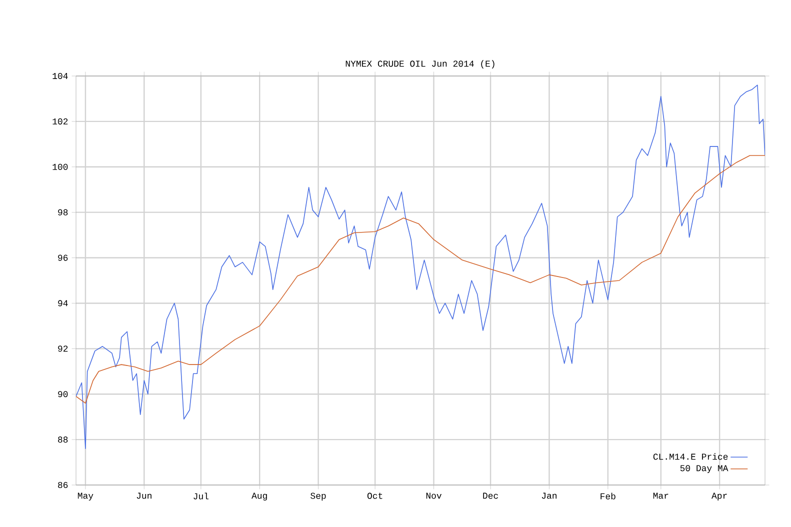 This screenshot has height=527, width=791. Describe the element at coordinates (63, 439) in the screenshot. I see `y-tick-label: 88` at that location.